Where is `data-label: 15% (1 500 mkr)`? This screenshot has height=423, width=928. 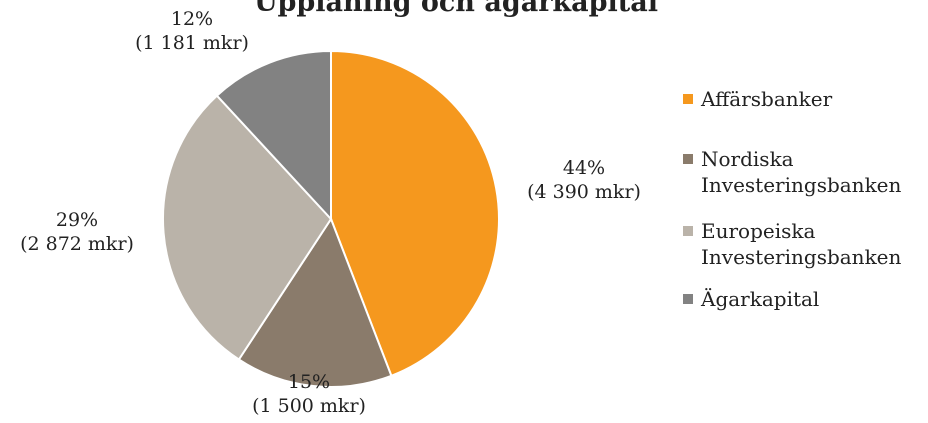
data-label: 15% (1 500 mkr) is located at coordinates (309, 394).